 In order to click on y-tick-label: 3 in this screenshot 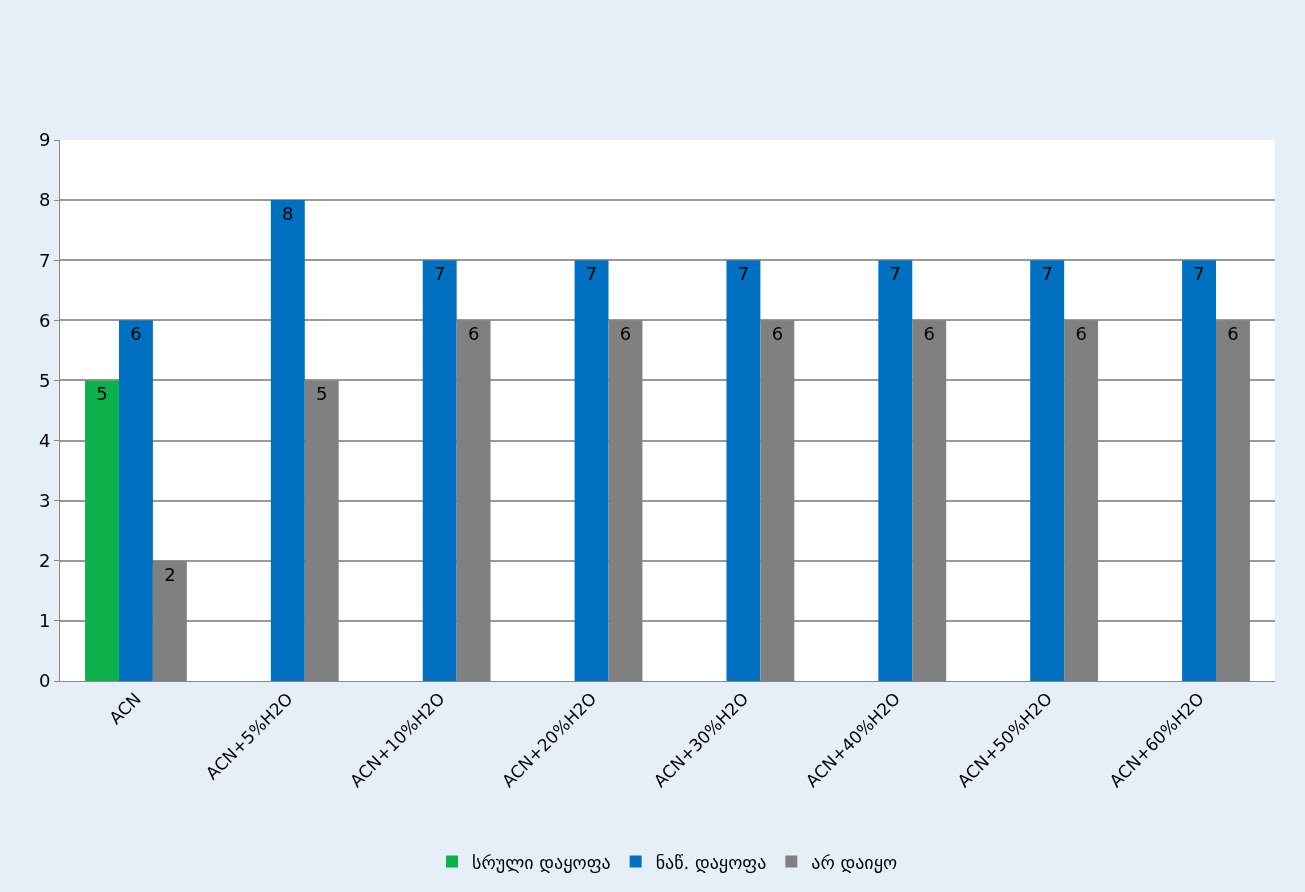, I will do `click(44, 500)`.